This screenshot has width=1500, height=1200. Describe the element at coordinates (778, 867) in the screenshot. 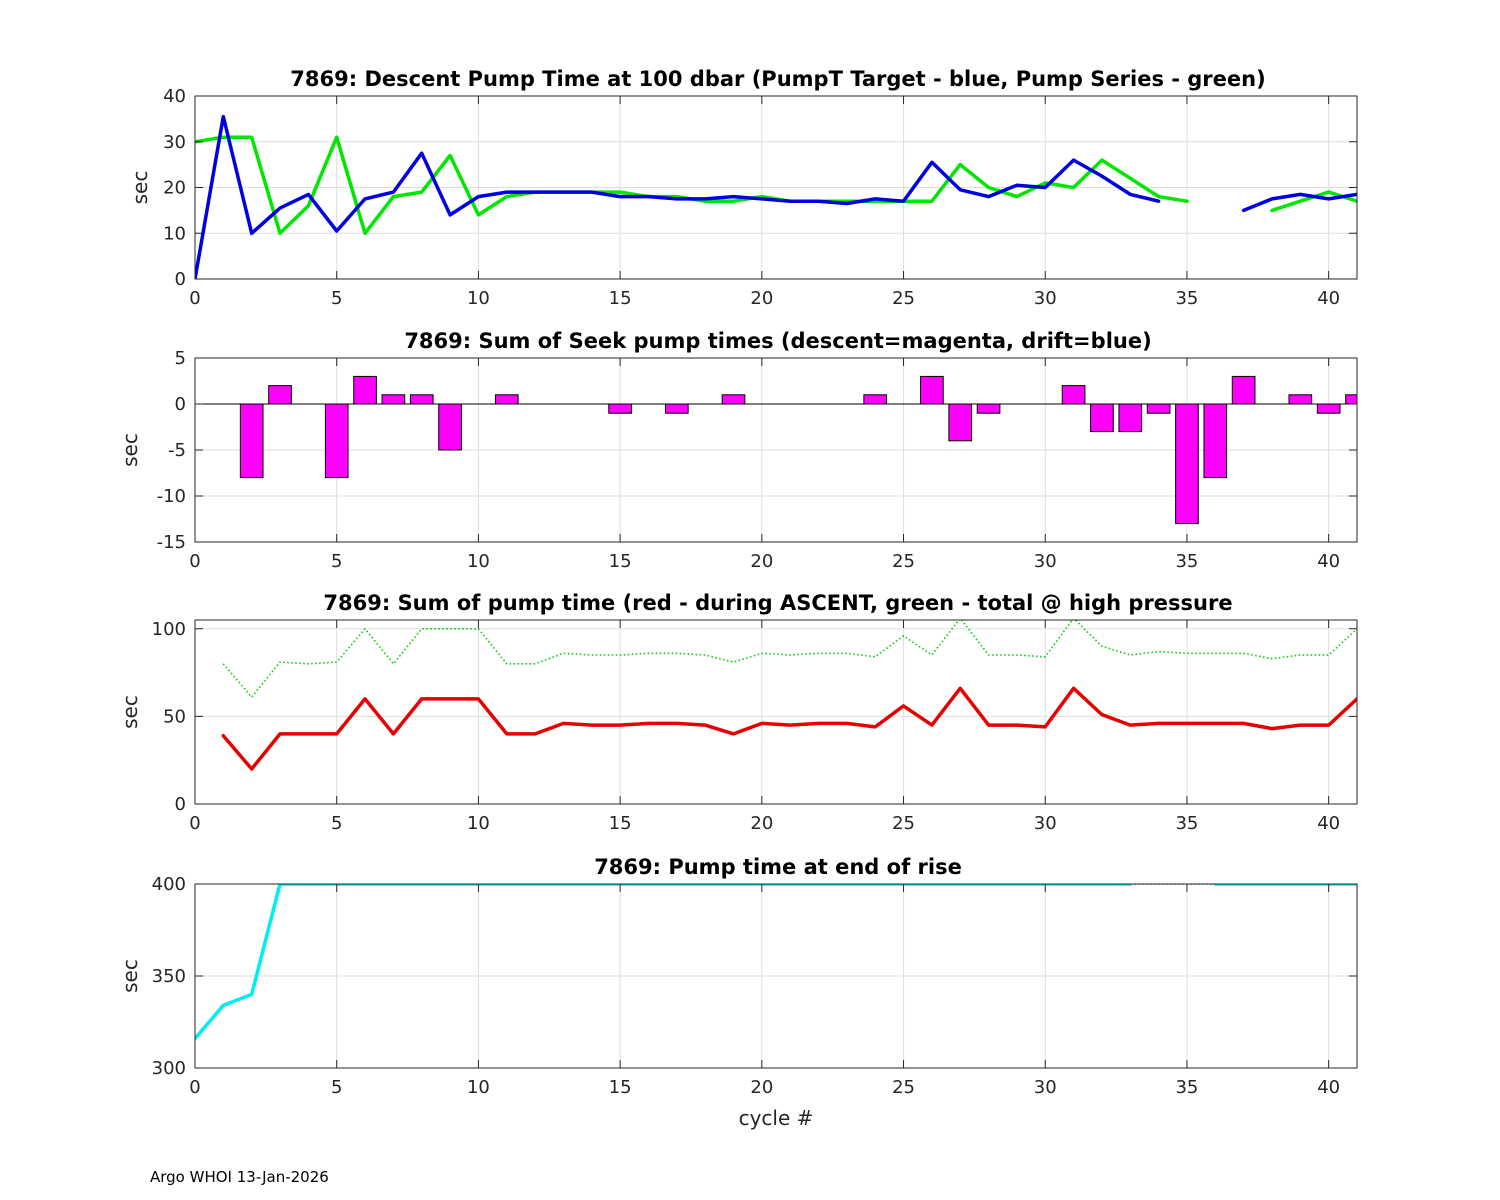

I see `chart-title: 7869: Pump time at end of rise` at that location.